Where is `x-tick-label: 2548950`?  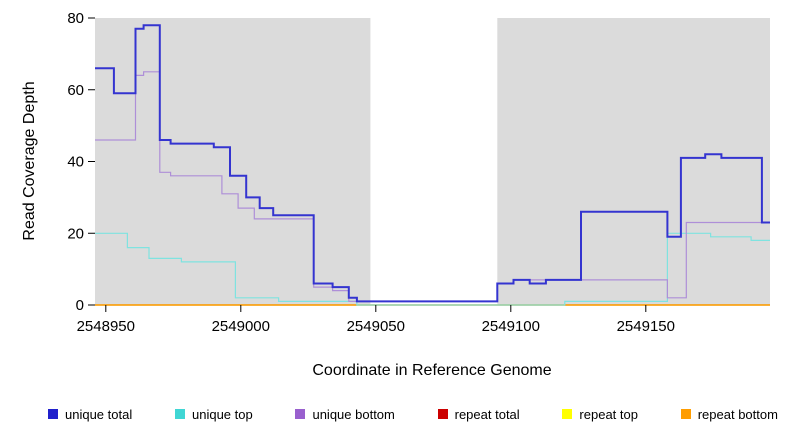 x-tick-label: 2548950 is located at coordinates (106, 326).